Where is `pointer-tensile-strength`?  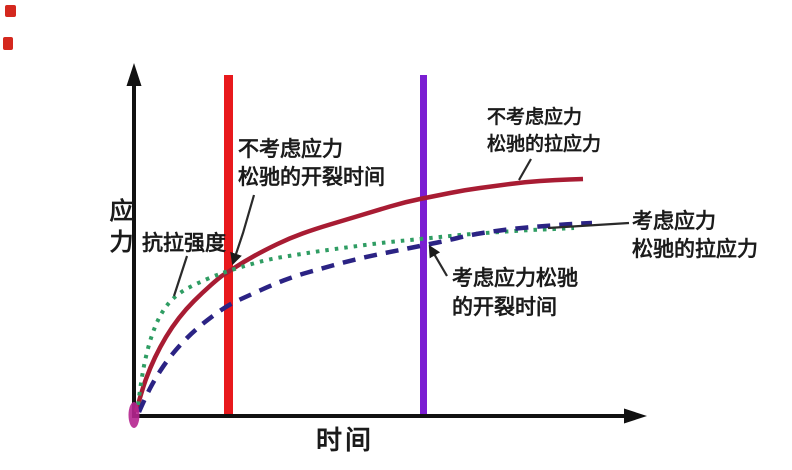
pointer-tensile-strength is located at coordinates (180, 276).